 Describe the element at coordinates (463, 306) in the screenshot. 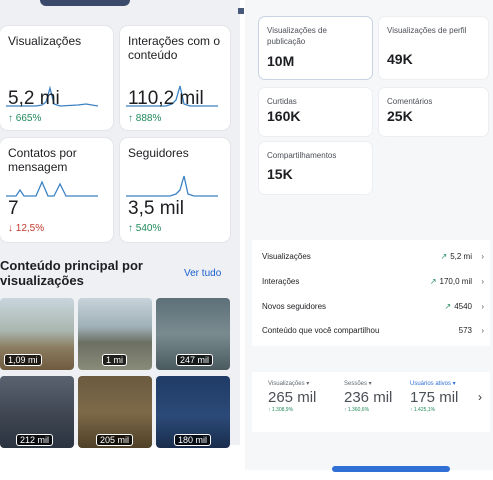

I see `row-value: 4540` at that location.